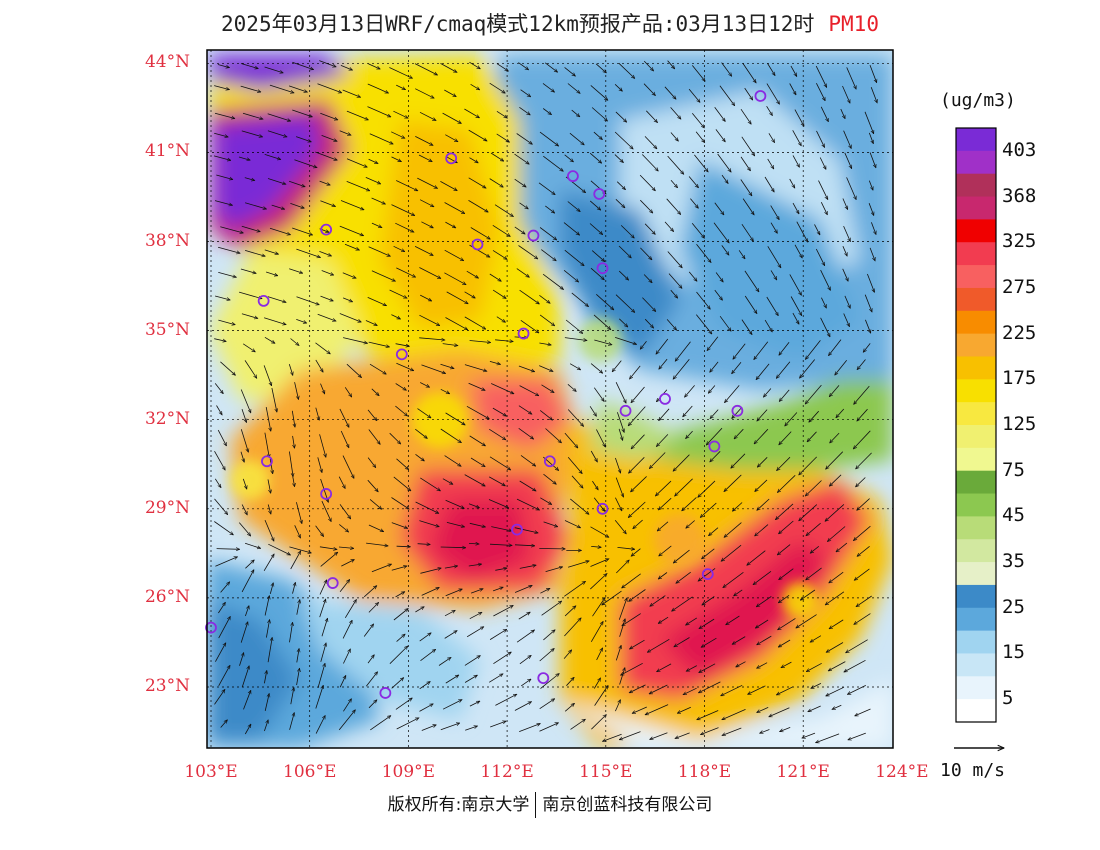 The height and width of the screenshot is (850, 1100). Describe the element at coordinates (167, 418) in the screenshot. I see `latitude-label: 32°N` at that location.